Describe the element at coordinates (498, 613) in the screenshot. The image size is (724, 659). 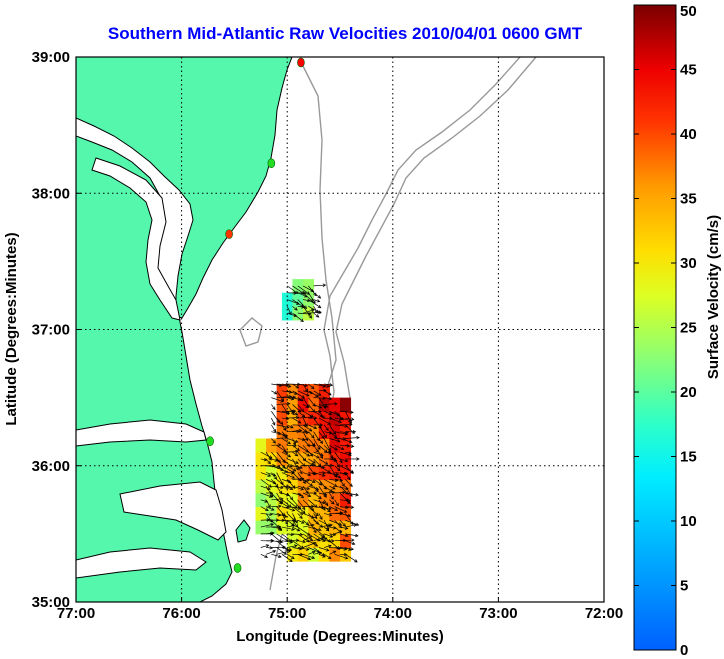
I see `x-tick-label: 73:00` at that location.